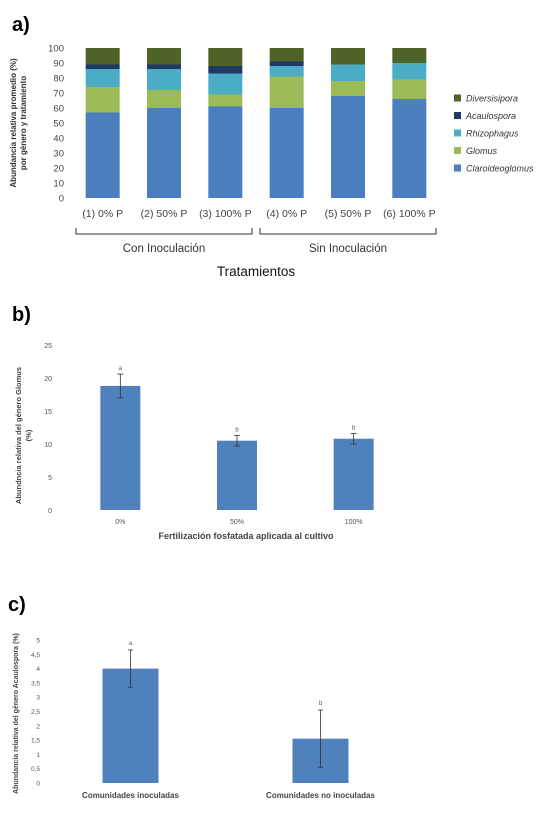  What do you see at coordinates (164, 214) in the screenshot?
I see `x-tick-label: (2) 50% P` at bounding box center [164, 214].